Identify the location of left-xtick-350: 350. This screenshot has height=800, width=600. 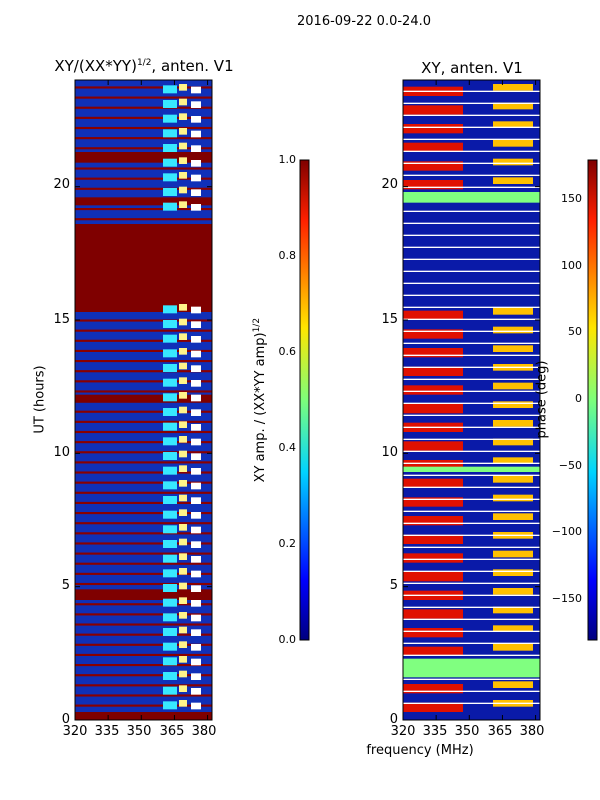
(139, 731).